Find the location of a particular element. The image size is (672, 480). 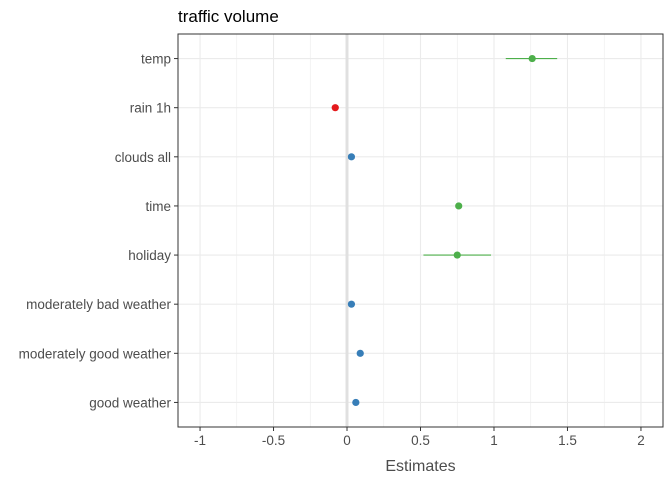

x-tick-label: 0.5 is located at coordinates (420, 440).